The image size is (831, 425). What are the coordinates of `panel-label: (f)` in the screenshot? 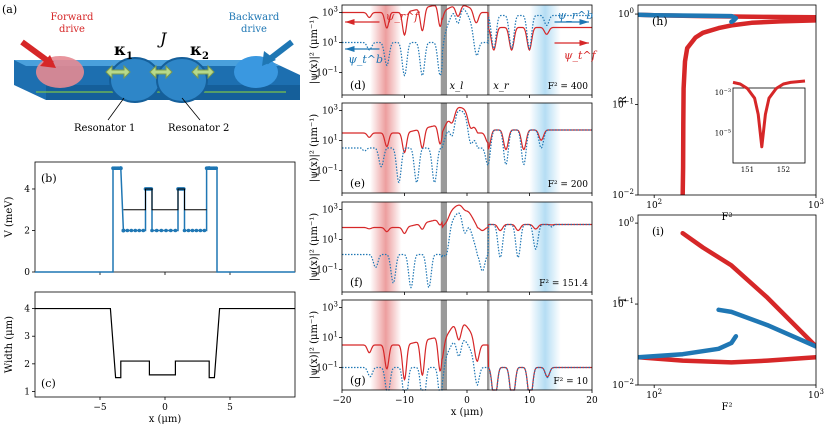 It's located at (356, 282).